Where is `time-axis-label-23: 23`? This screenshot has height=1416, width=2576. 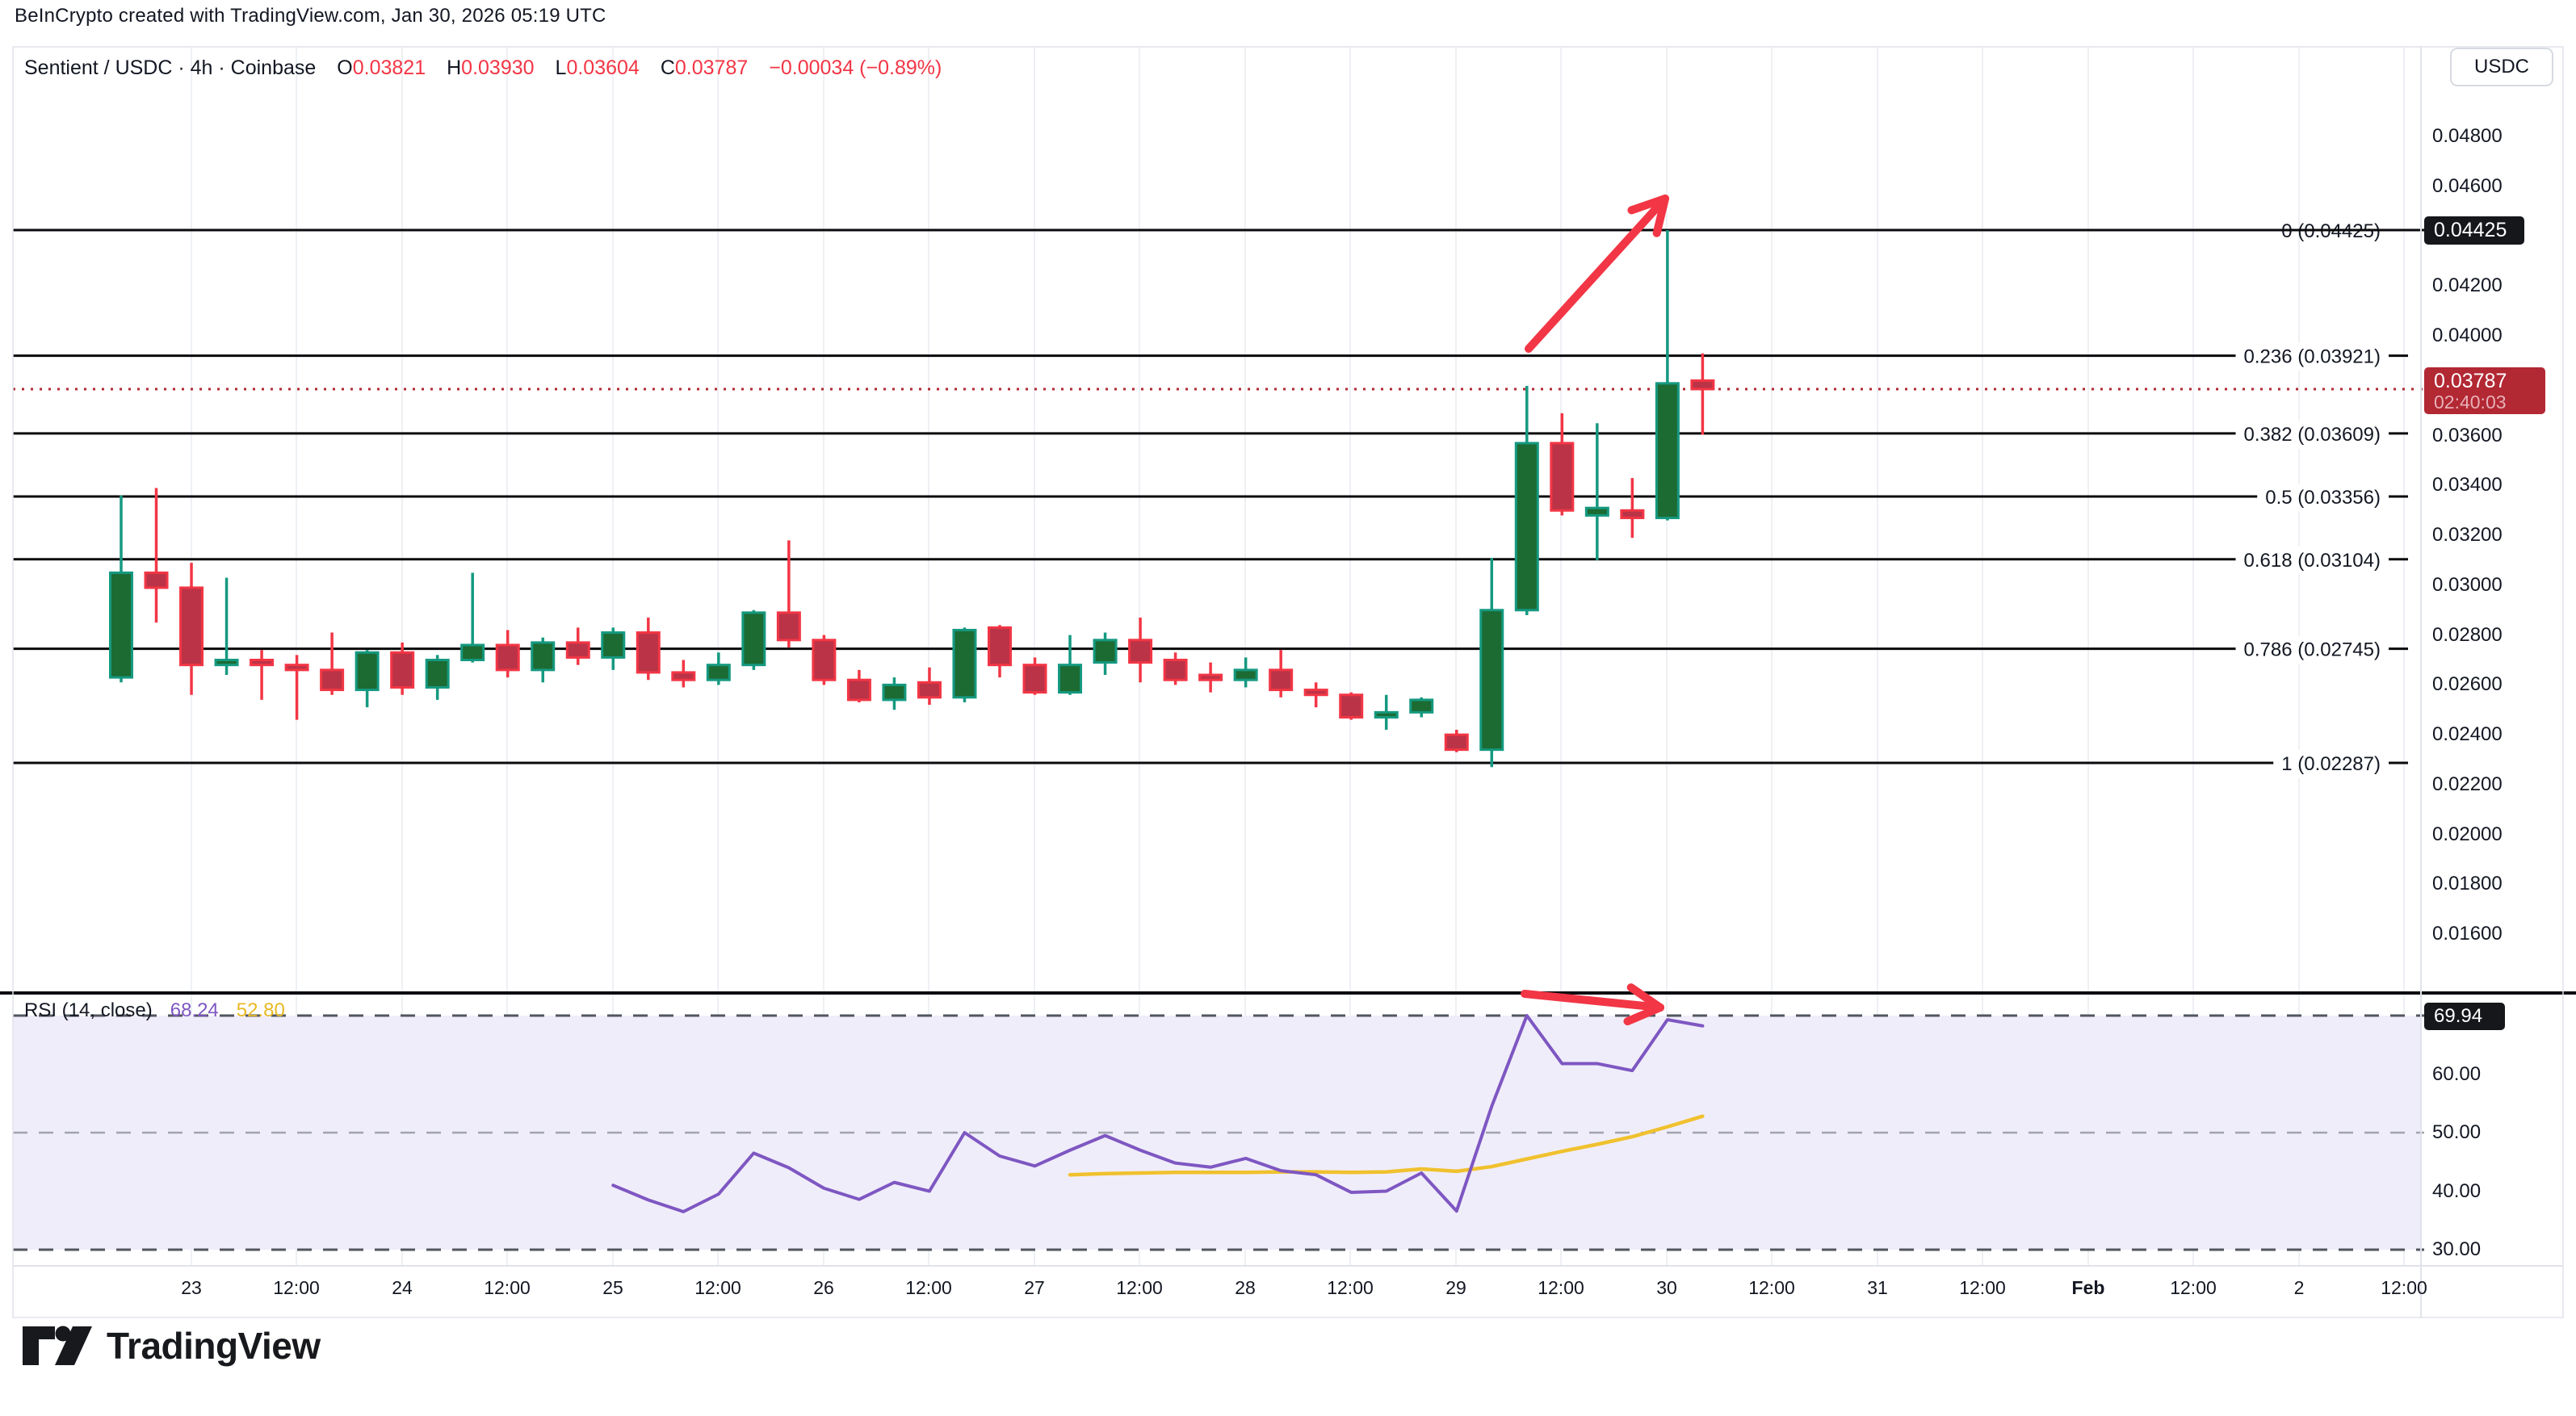 time-axis-label-23: 23 is located at coordinates (191, 1287).